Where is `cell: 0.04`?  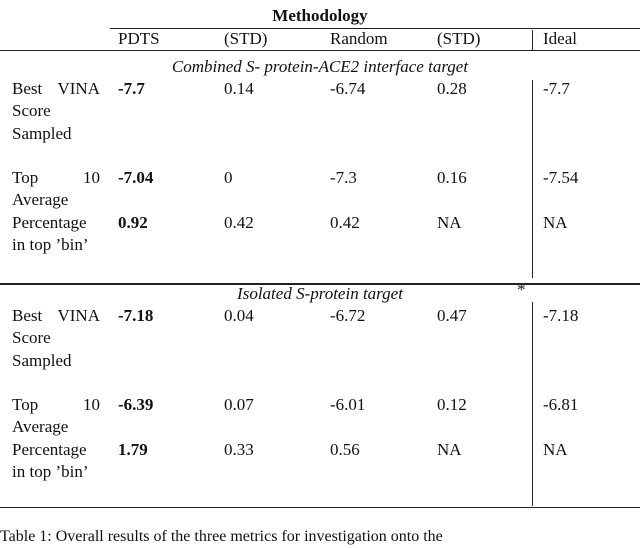 cell: 0.04 is located at coordinates (239, 315).